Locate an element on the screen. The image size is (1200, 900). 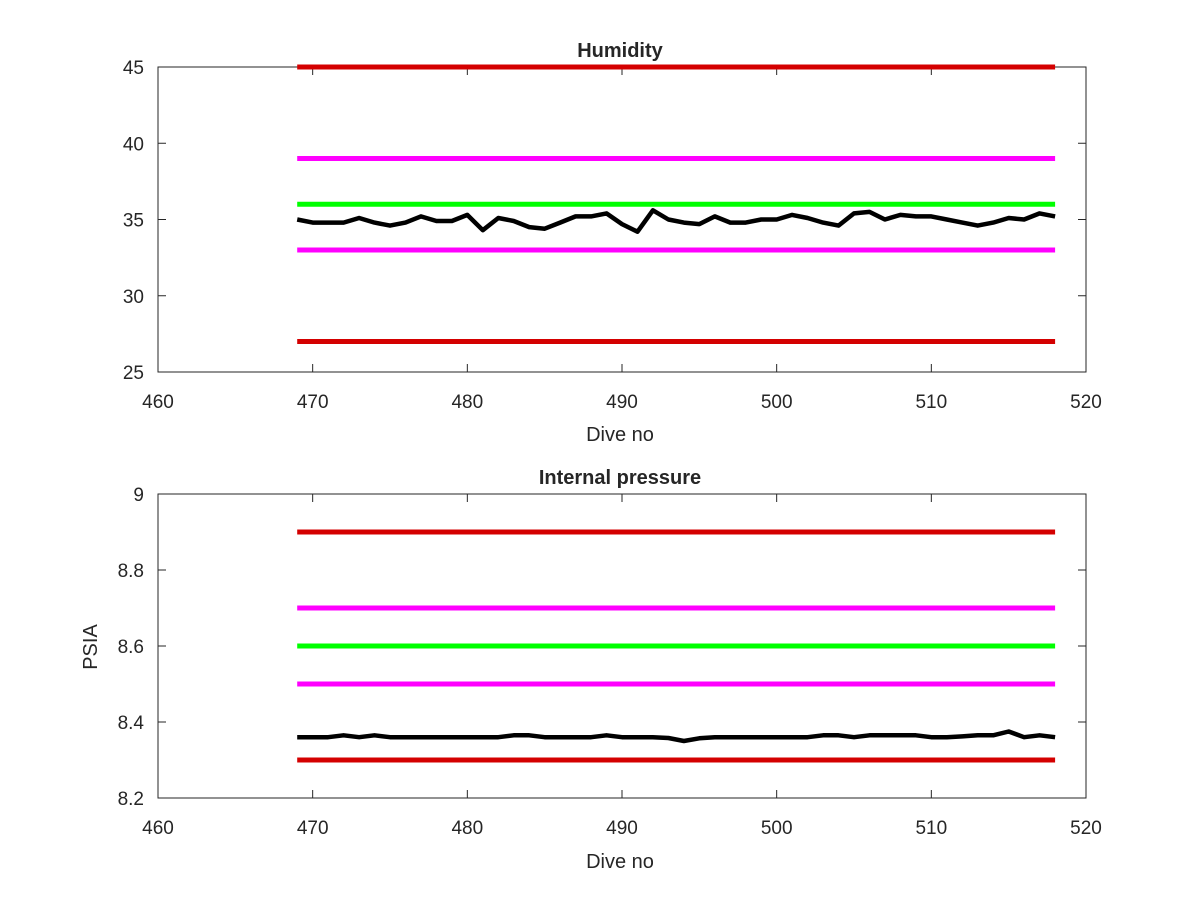
humidity-x-axis-label: Dive no is located at coordinates (620, 435).